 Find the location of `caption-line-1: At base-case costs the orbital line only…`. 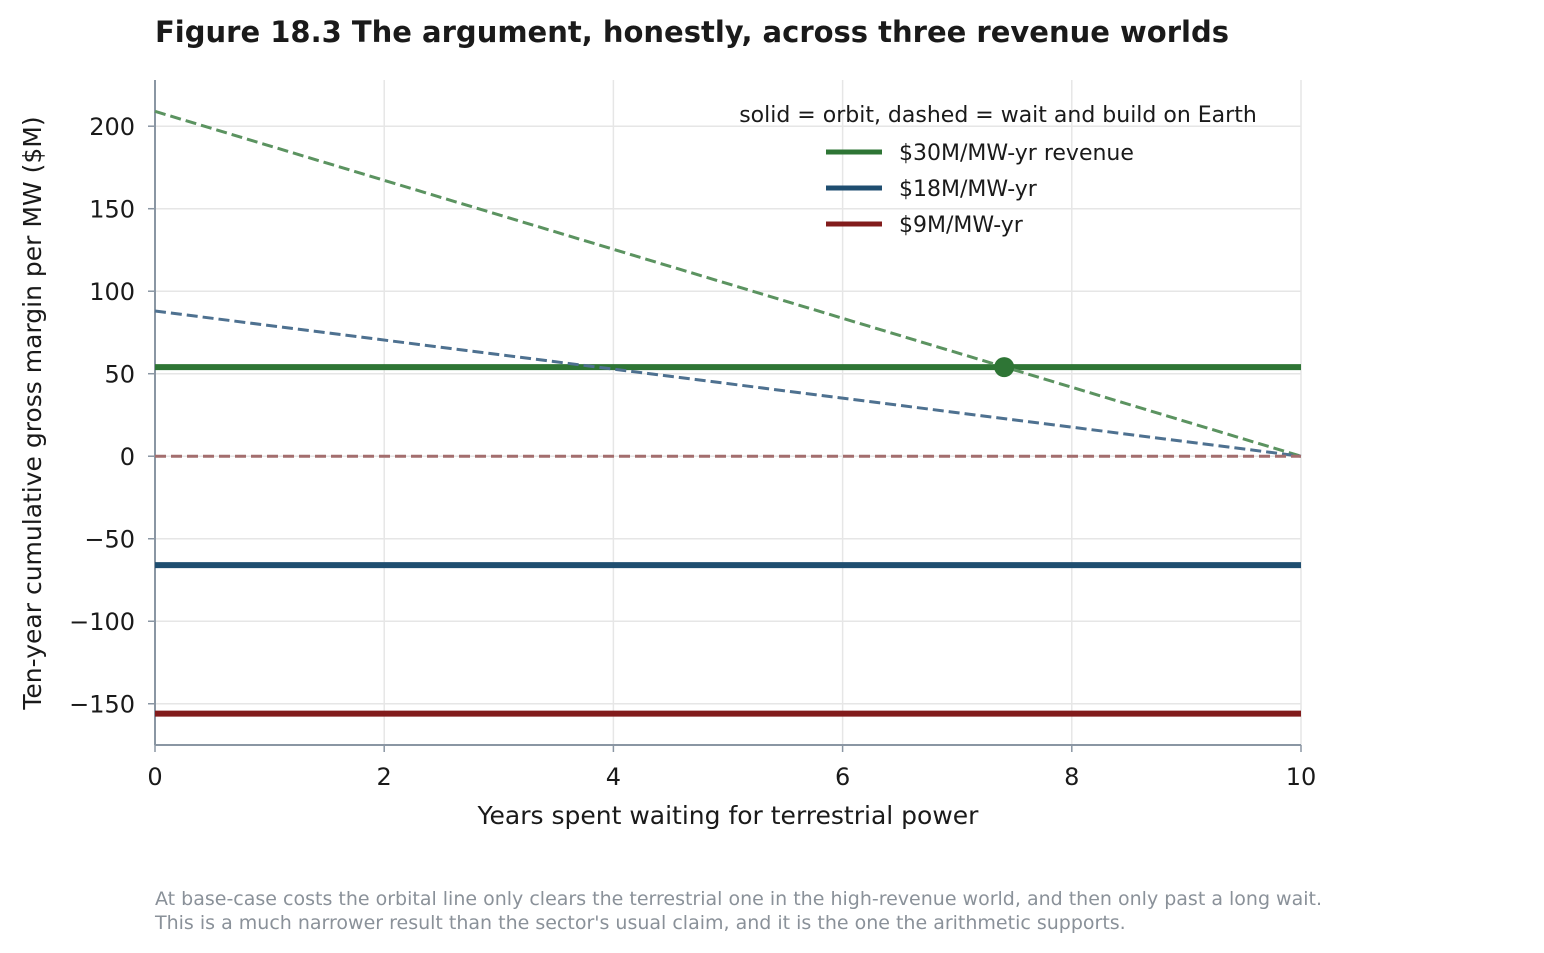

caption-line-1: At base-case costs the orbital line only… is located at coordinates (738, 899).